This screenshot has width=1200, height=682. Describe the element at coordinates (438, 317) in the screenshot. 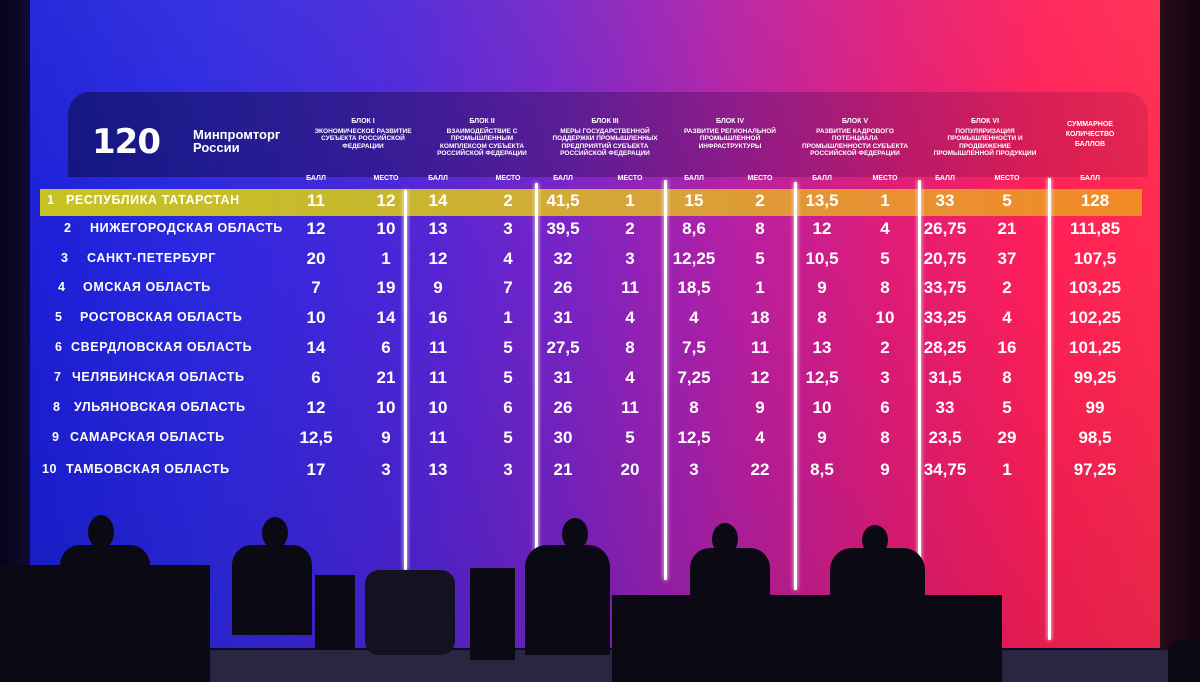

I see `score-cell: 16` at that location.